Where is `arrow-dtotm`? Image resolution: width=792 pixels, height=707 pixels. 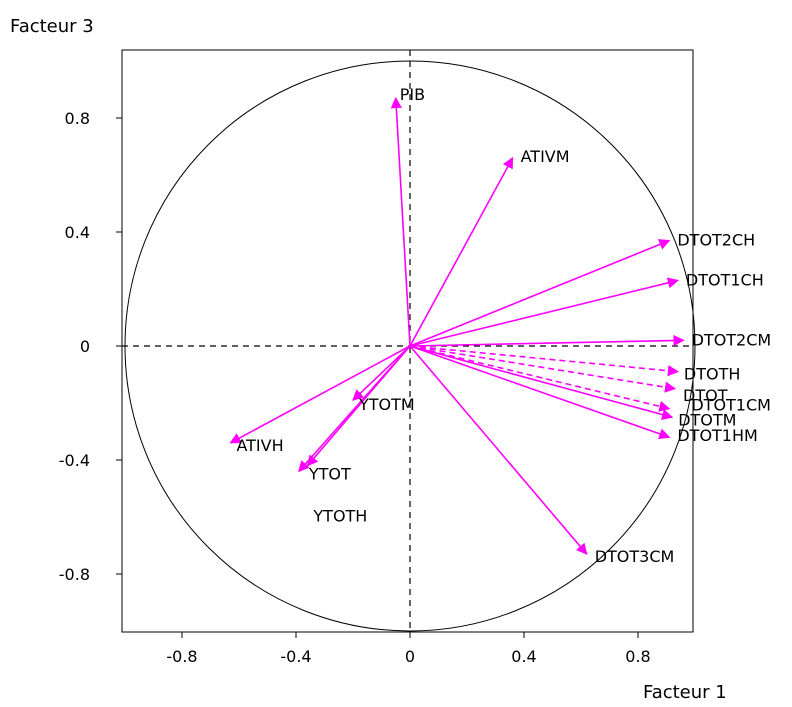
arrow-dtotm is located at coordinates (541, 383).